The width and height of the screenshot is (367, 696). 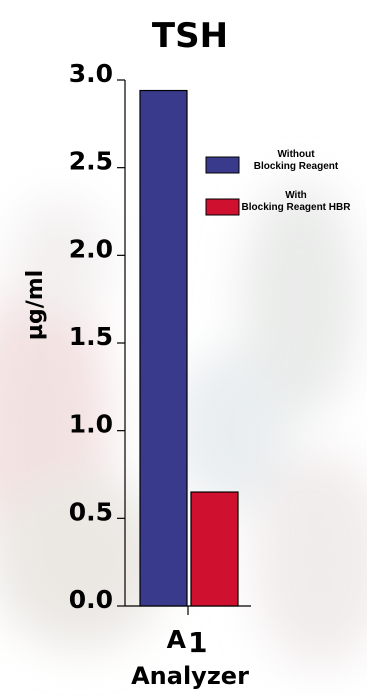 What do you see at coordinates (91, 161) in the screenshot?
I see `y-tick-label: 2.5` at bounding box center [91, 161].